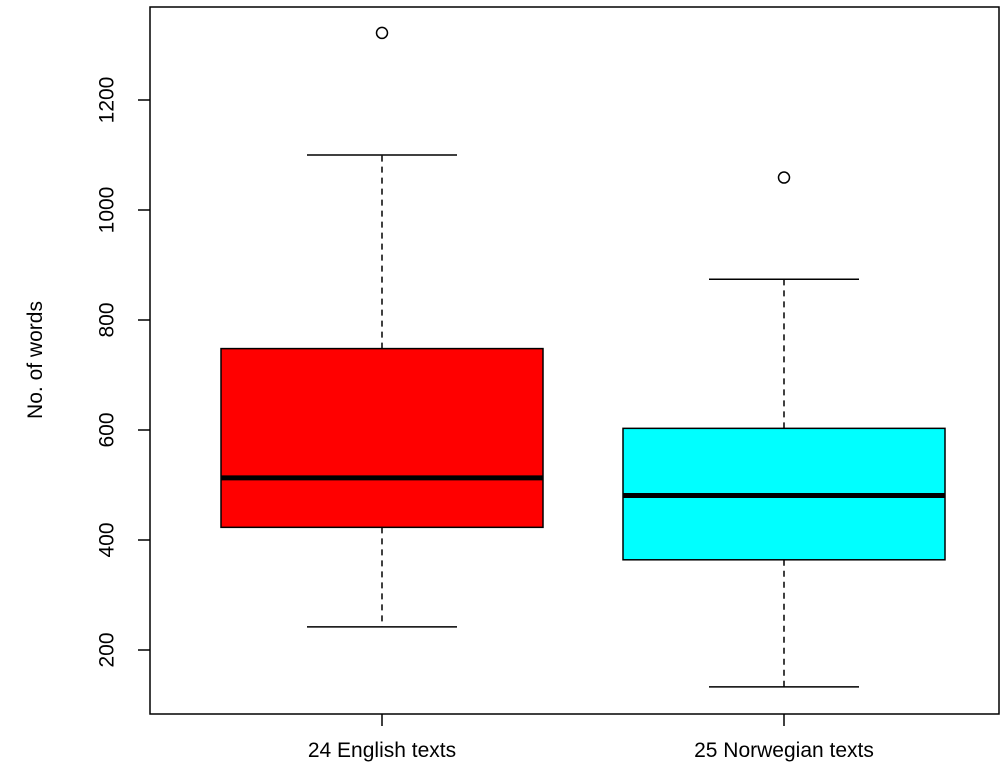 This screenshot has height=780, width=1002. What do you see at coordinates (107, 100) in the screenshot?
I see `y-tick-label: 1200` at bounding box center [107, 100].